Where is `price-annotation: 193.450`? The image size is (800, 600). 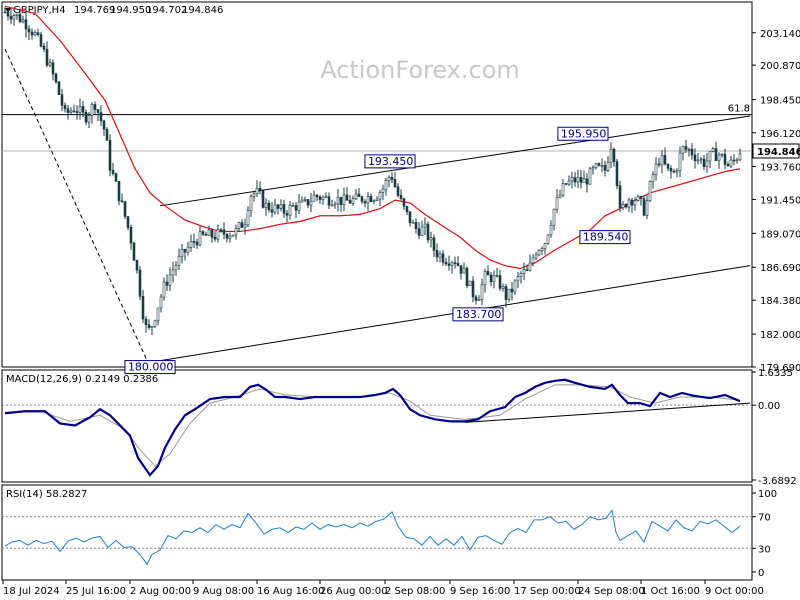
price-annotation: 193.450 is located at coordinates (390, 161).